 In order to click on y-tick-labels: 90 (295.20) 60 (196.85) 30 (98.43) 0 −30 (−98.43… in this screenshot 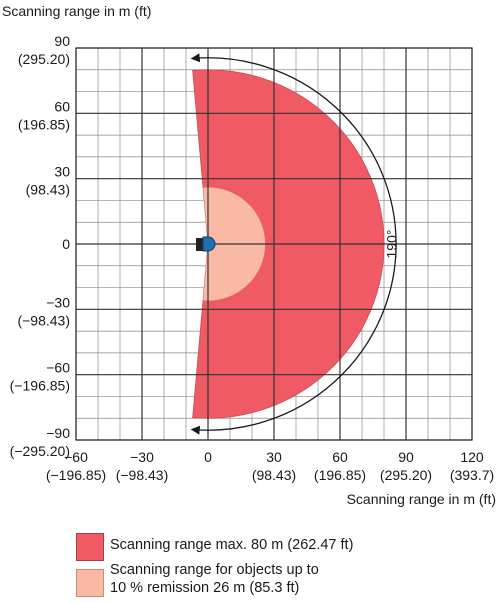, I will do `click(40, 246)`.